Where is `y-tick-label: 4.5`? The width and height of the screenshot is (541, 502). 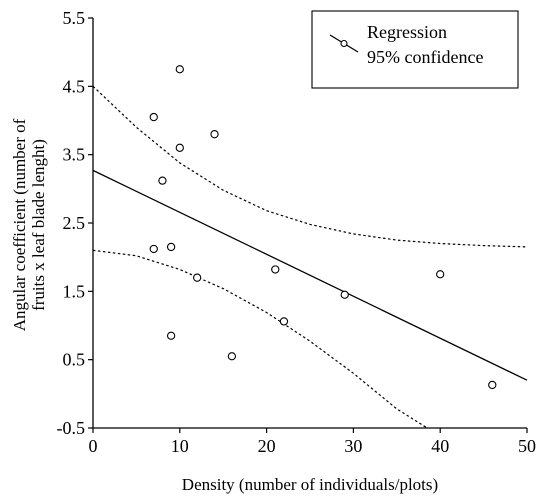
y-tick-label: 4.5 is located at coordinates (74, 86).